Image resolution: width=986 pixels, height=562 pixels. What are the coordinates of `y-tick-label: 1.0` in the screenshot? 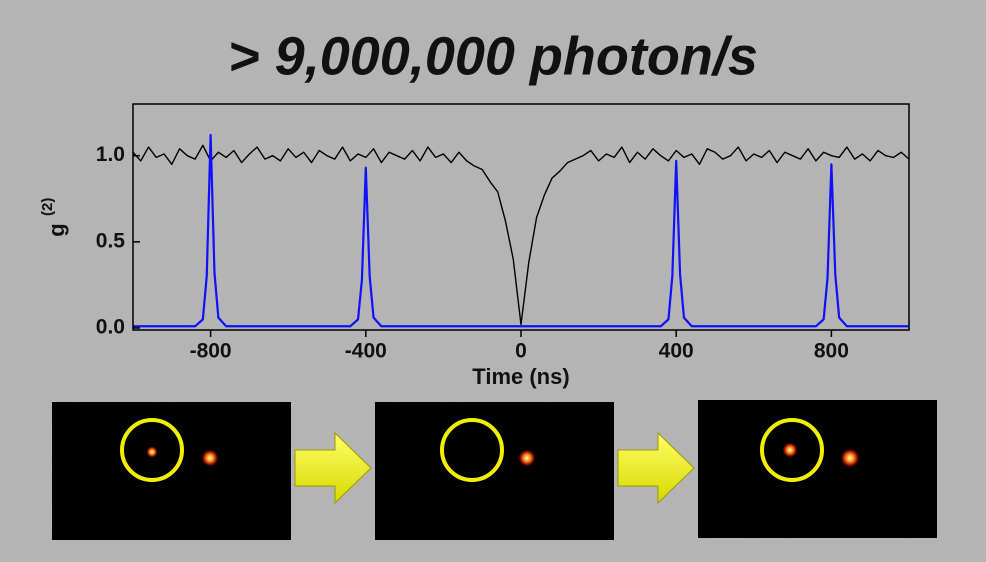 It's located at (110, 154).